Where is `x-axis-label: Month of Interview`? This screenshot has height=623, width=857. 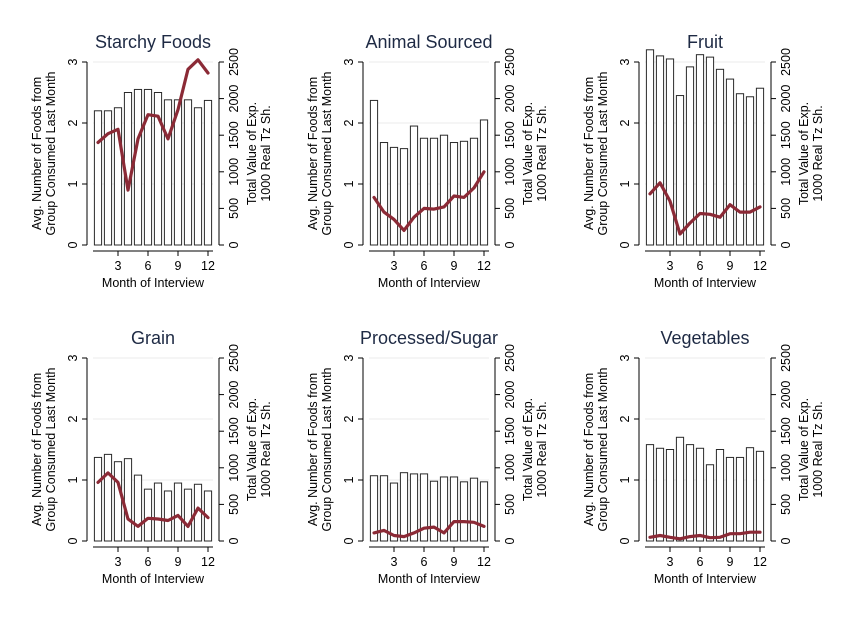
x-axis-label: Month of Interview is located at coordinates (153, 579).